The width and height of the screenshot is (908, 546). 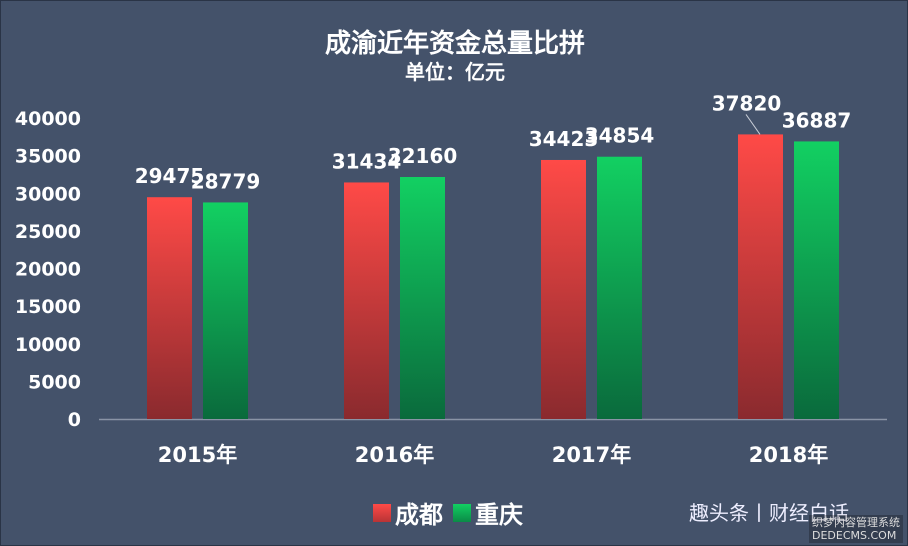 What do you see at coordinates (769, 513) in the screenshot?
I see `source-watermark: 趣头条丨财经白话` at bounding box center [769, 513].